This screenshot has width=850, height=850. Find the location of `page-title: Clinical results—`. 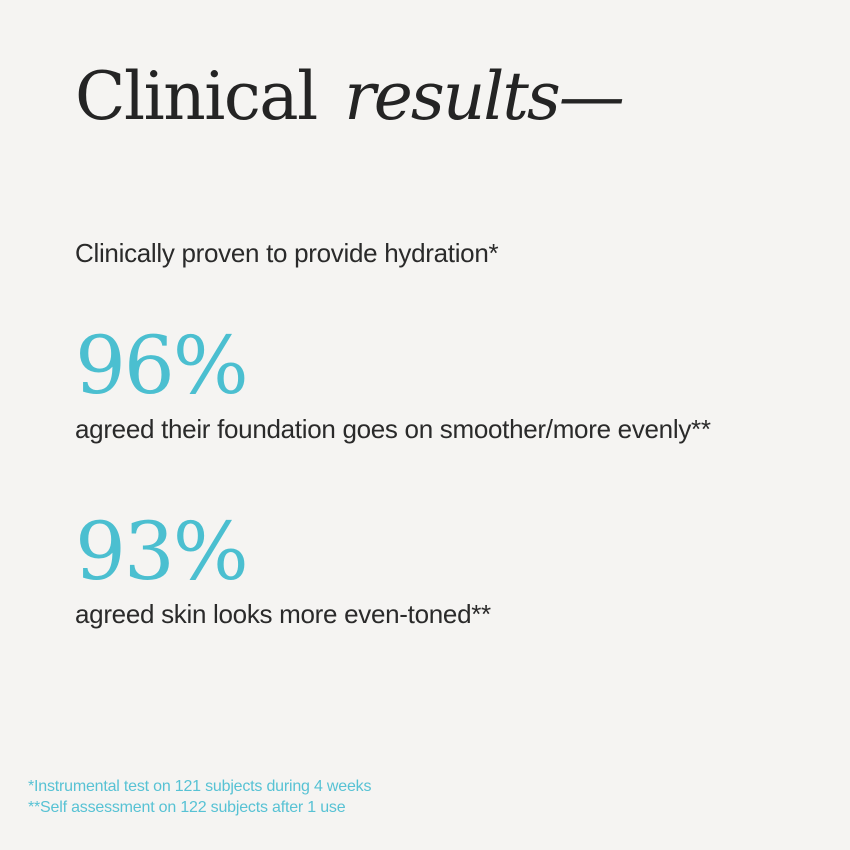

page-title: Clinical results— is located at coordinates (350, 96).